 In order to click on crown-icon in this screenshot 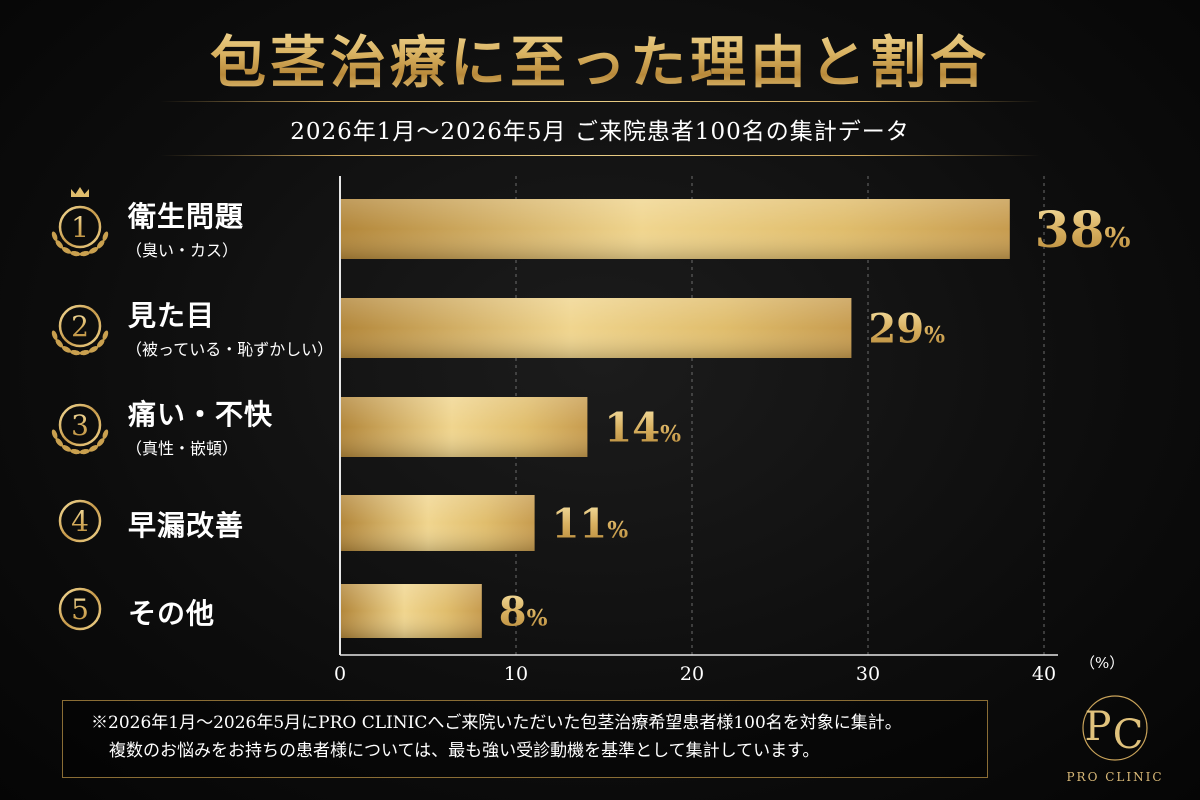, I will do `click(80, 192)`.